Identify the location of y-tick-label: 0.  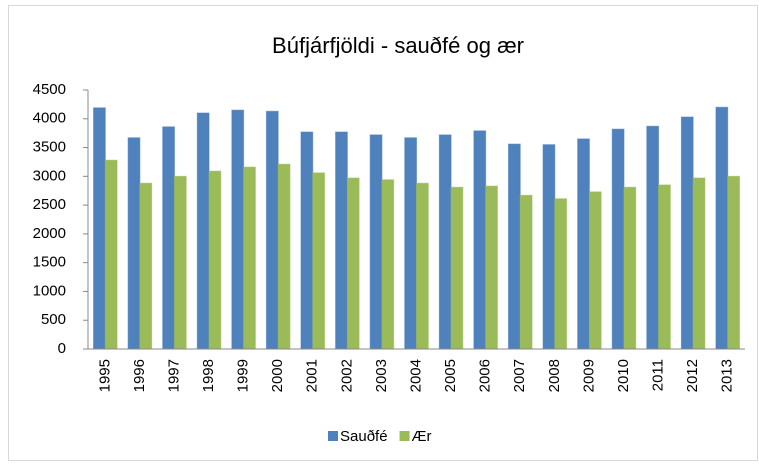
(62, 348).